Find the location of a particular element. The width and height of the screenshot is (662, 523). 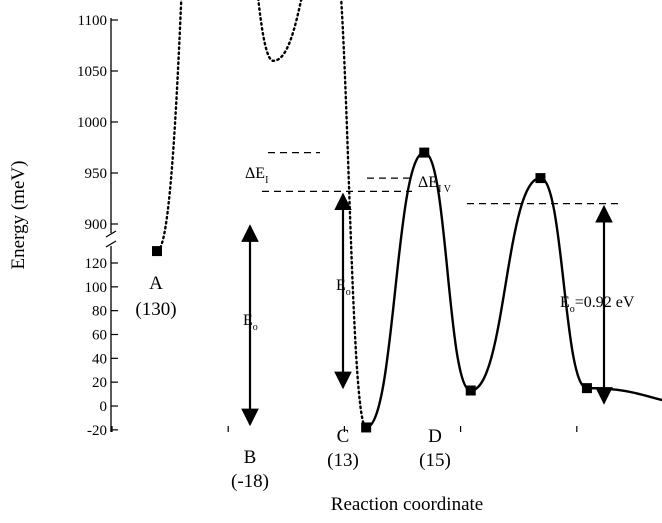

point-value-c: (13) is located at coordinates (343, 460).